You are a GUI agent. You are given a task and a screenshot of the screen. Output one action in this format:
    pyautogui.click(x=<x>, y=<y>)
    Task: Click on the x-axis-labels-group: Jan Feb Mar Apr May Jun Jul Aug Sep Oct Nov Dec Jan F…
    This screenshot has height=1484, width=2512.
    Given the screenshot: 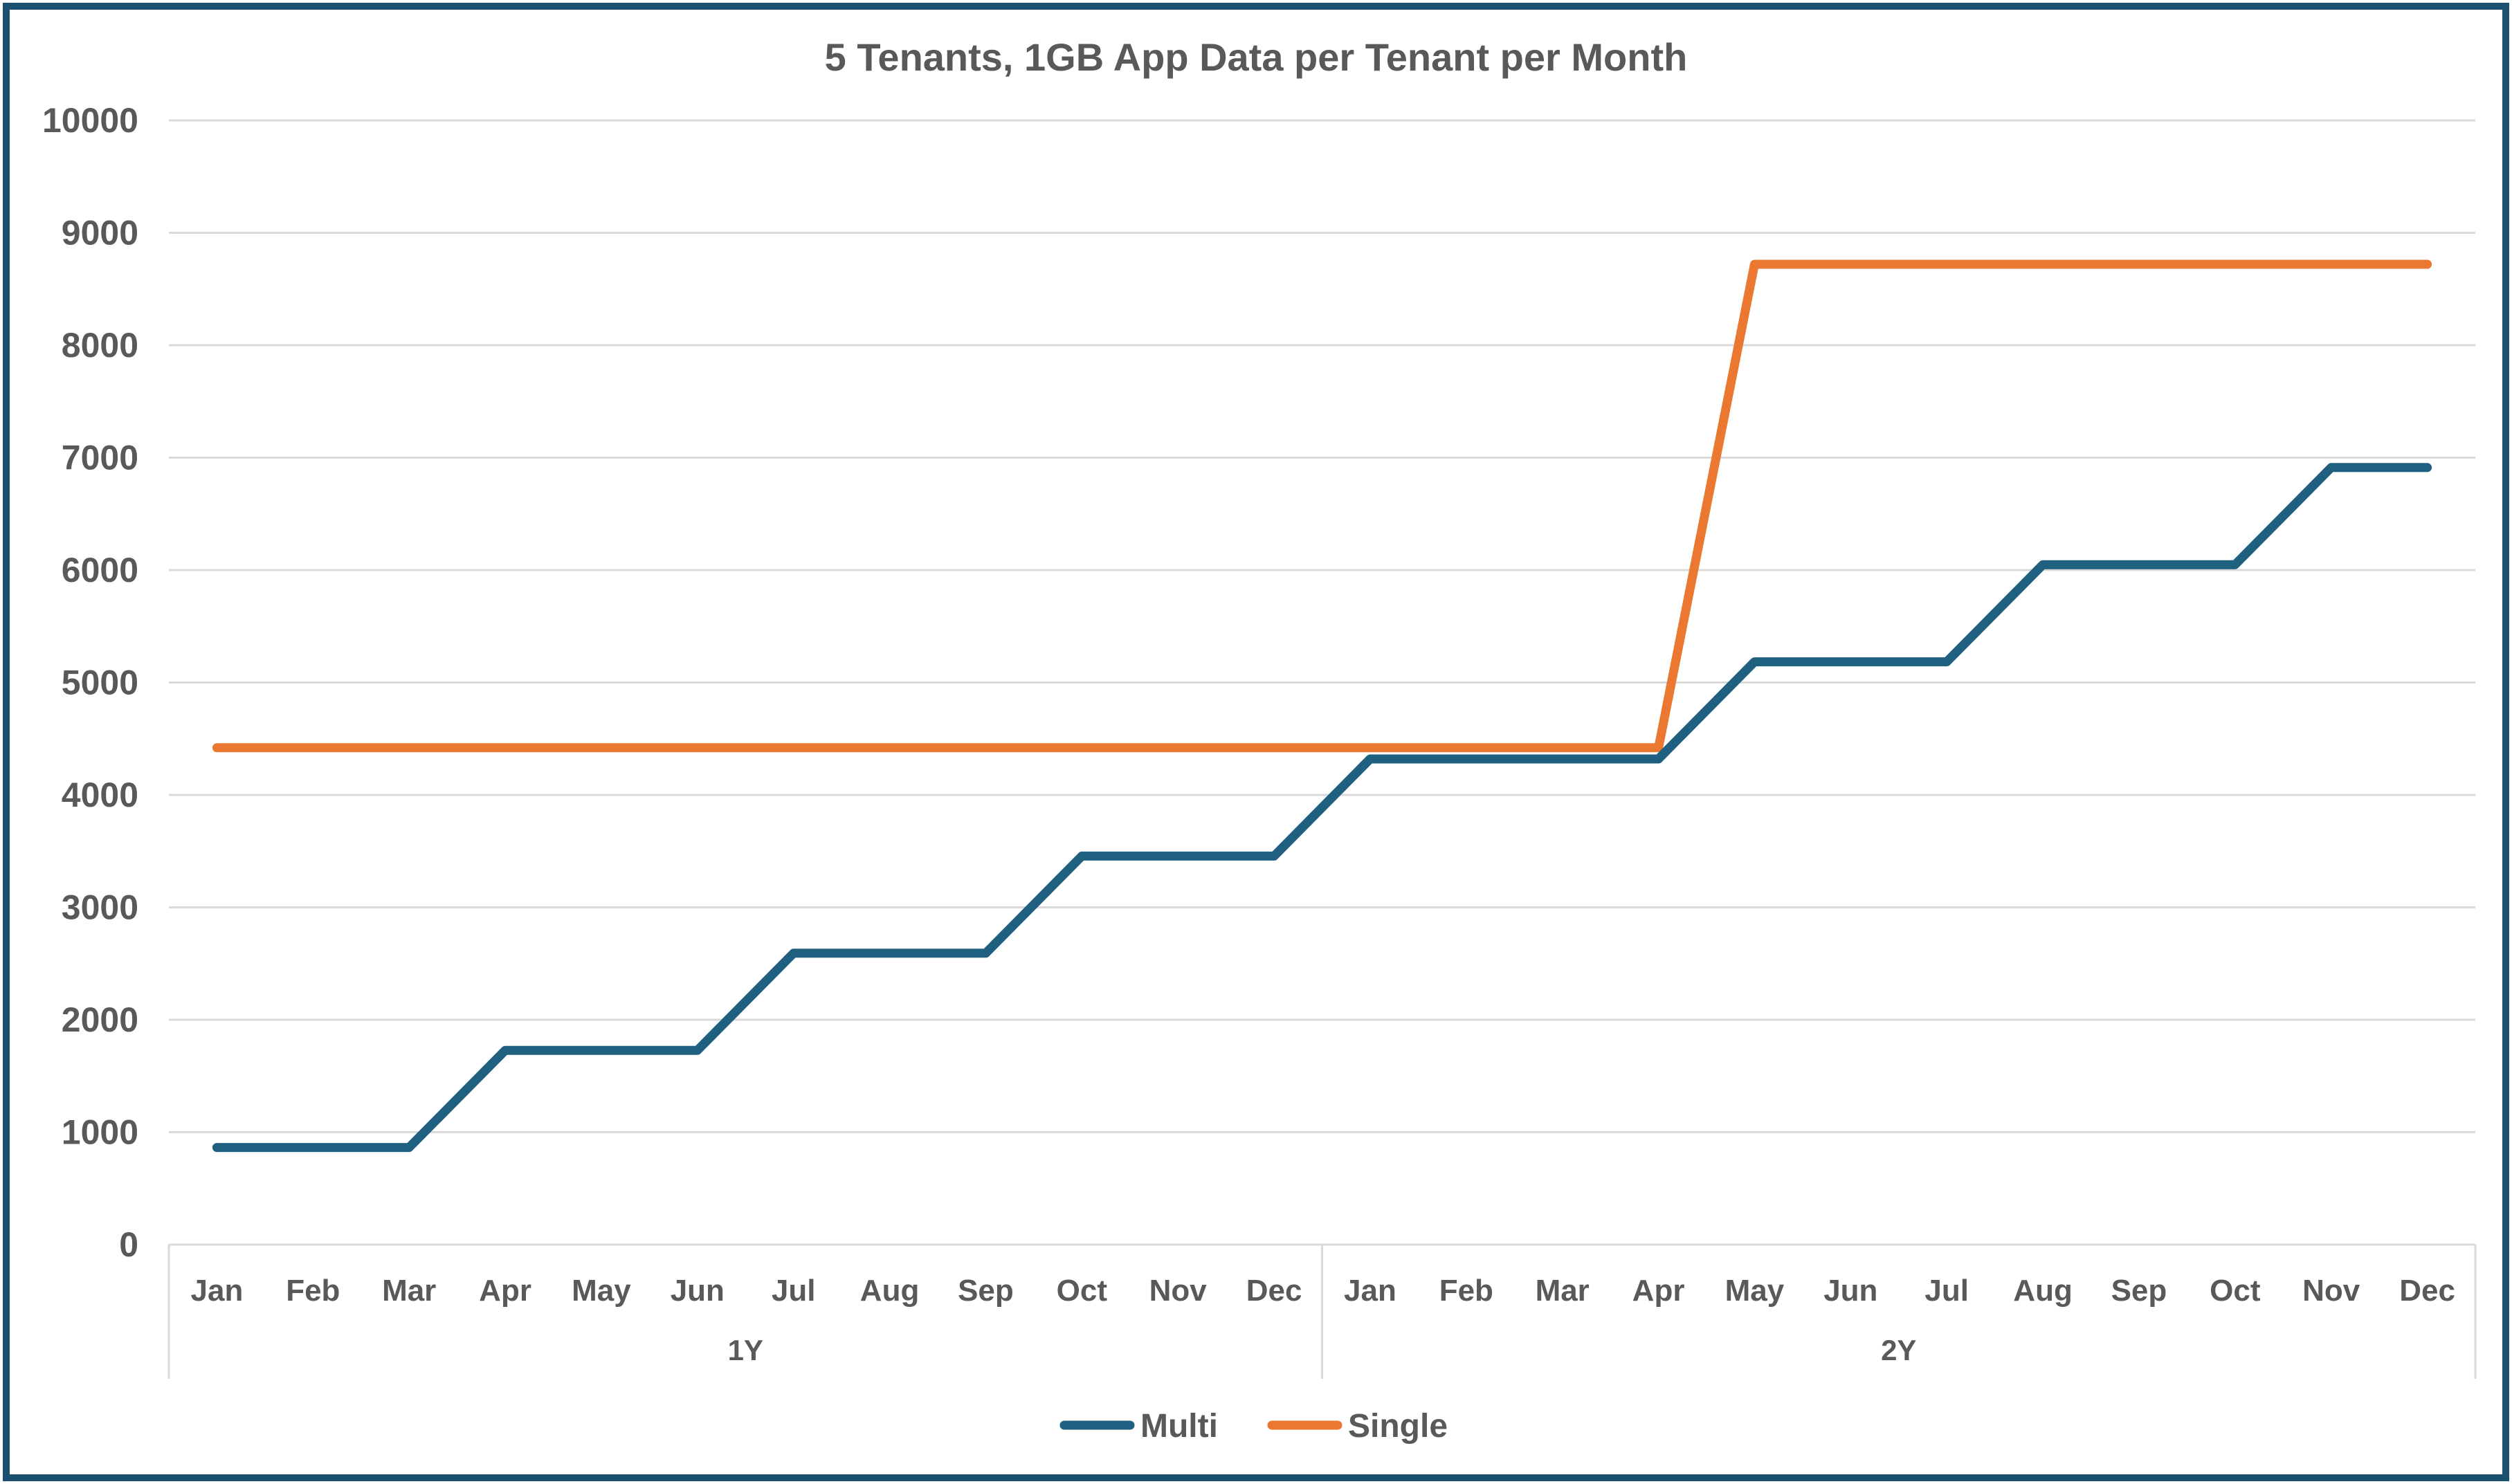 What is the action you would take?
    pyautogui.click(x=1322, y=1312)
    